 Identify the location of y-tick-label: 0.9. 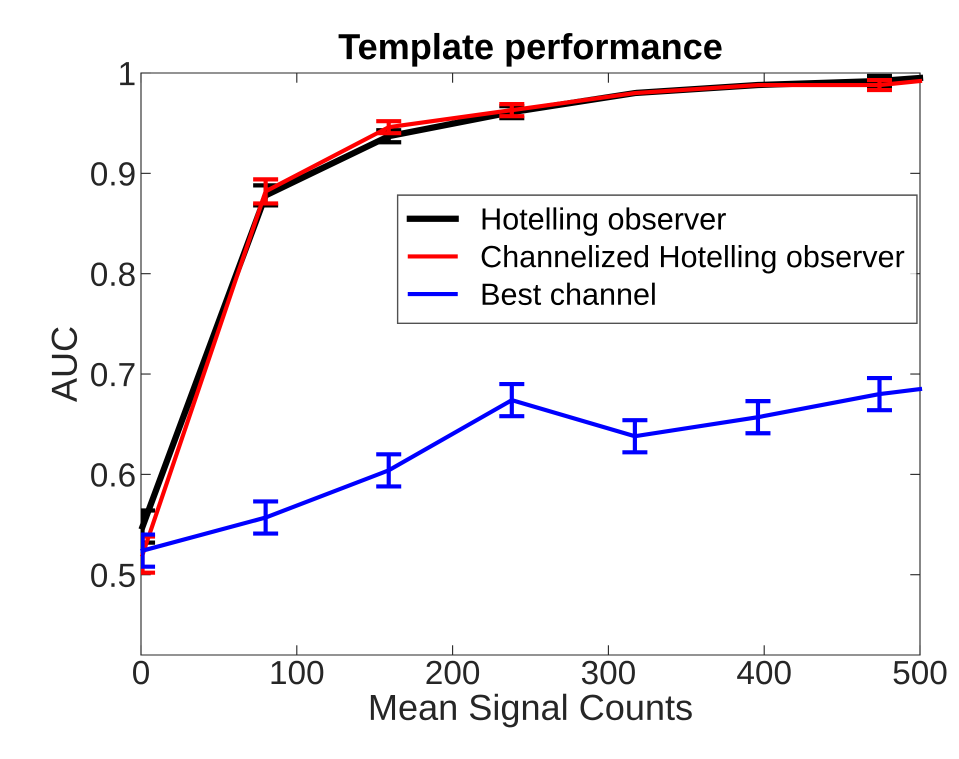
(113, 174).